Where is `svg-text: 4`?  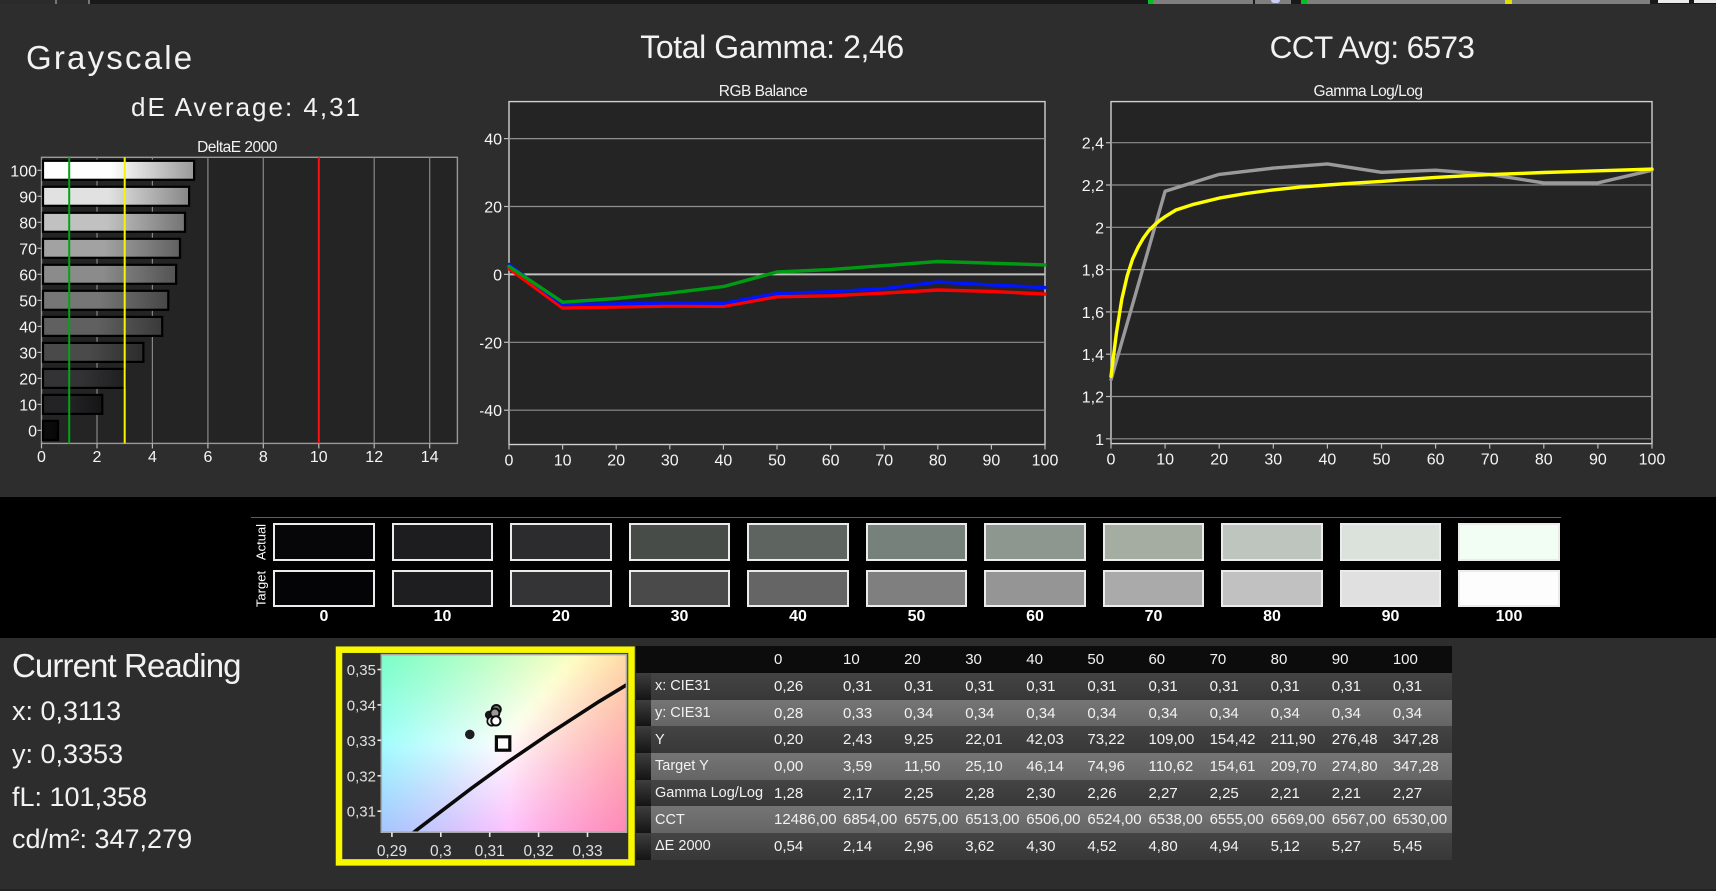
svg-text: 4 is located at coordinates (152, 457).